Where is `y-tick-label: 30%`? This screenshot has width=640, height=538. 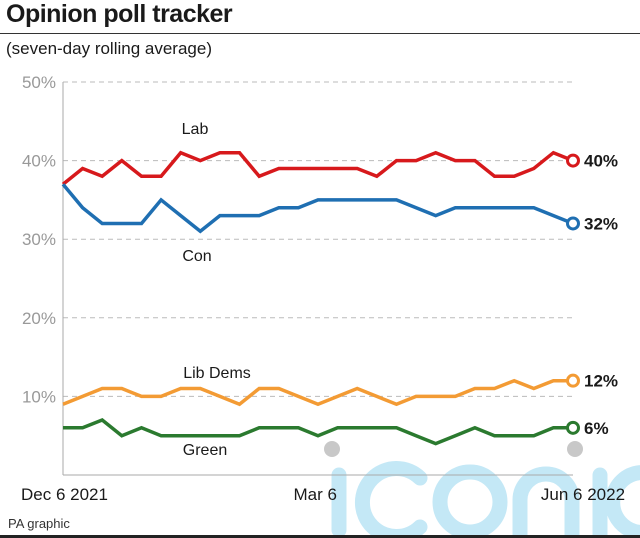
y-tick-label: 30% is located at coordinates (39, 239).